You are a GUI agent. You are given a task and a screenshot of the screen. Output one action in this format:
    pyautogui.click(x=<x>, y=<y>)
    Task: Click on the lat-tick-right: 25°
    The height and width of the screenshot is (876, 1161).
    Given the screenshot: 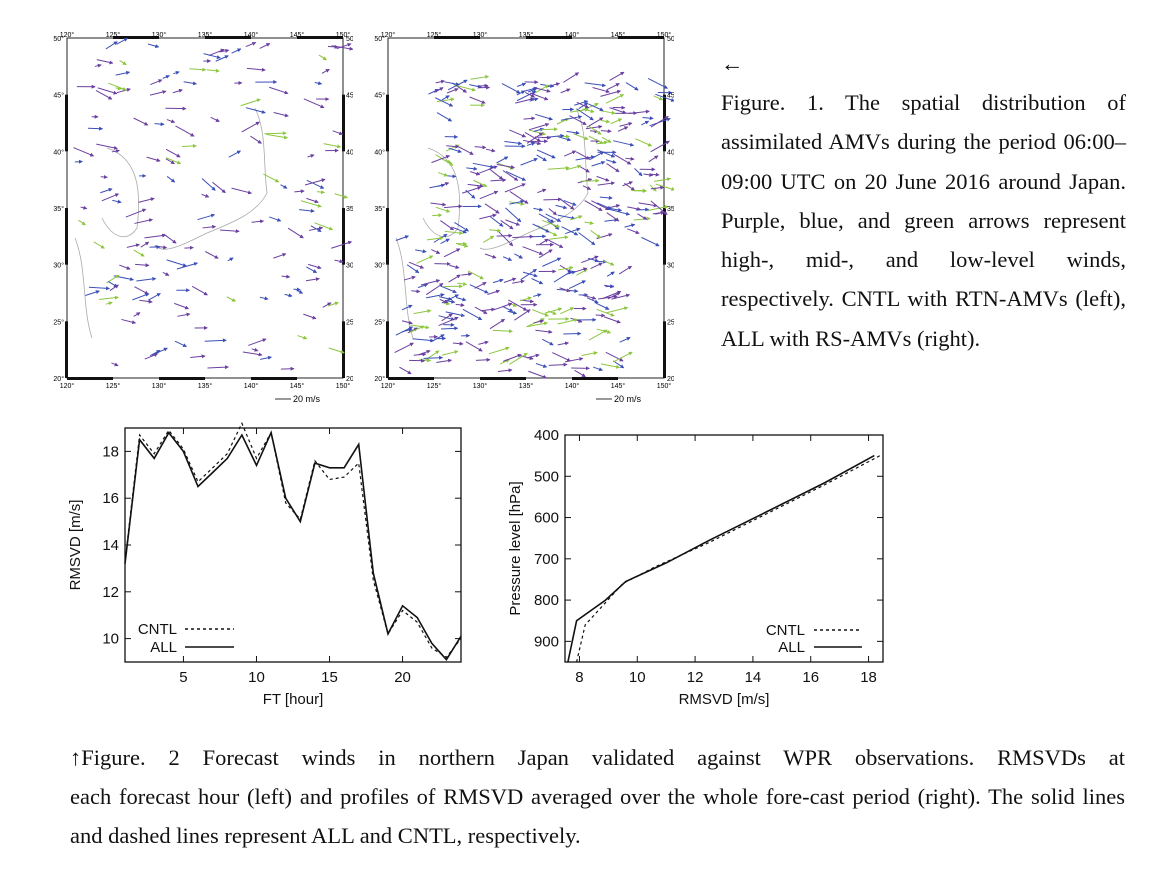 What is the action you would take?
    pyautogui.click(x=670, y=322)
    